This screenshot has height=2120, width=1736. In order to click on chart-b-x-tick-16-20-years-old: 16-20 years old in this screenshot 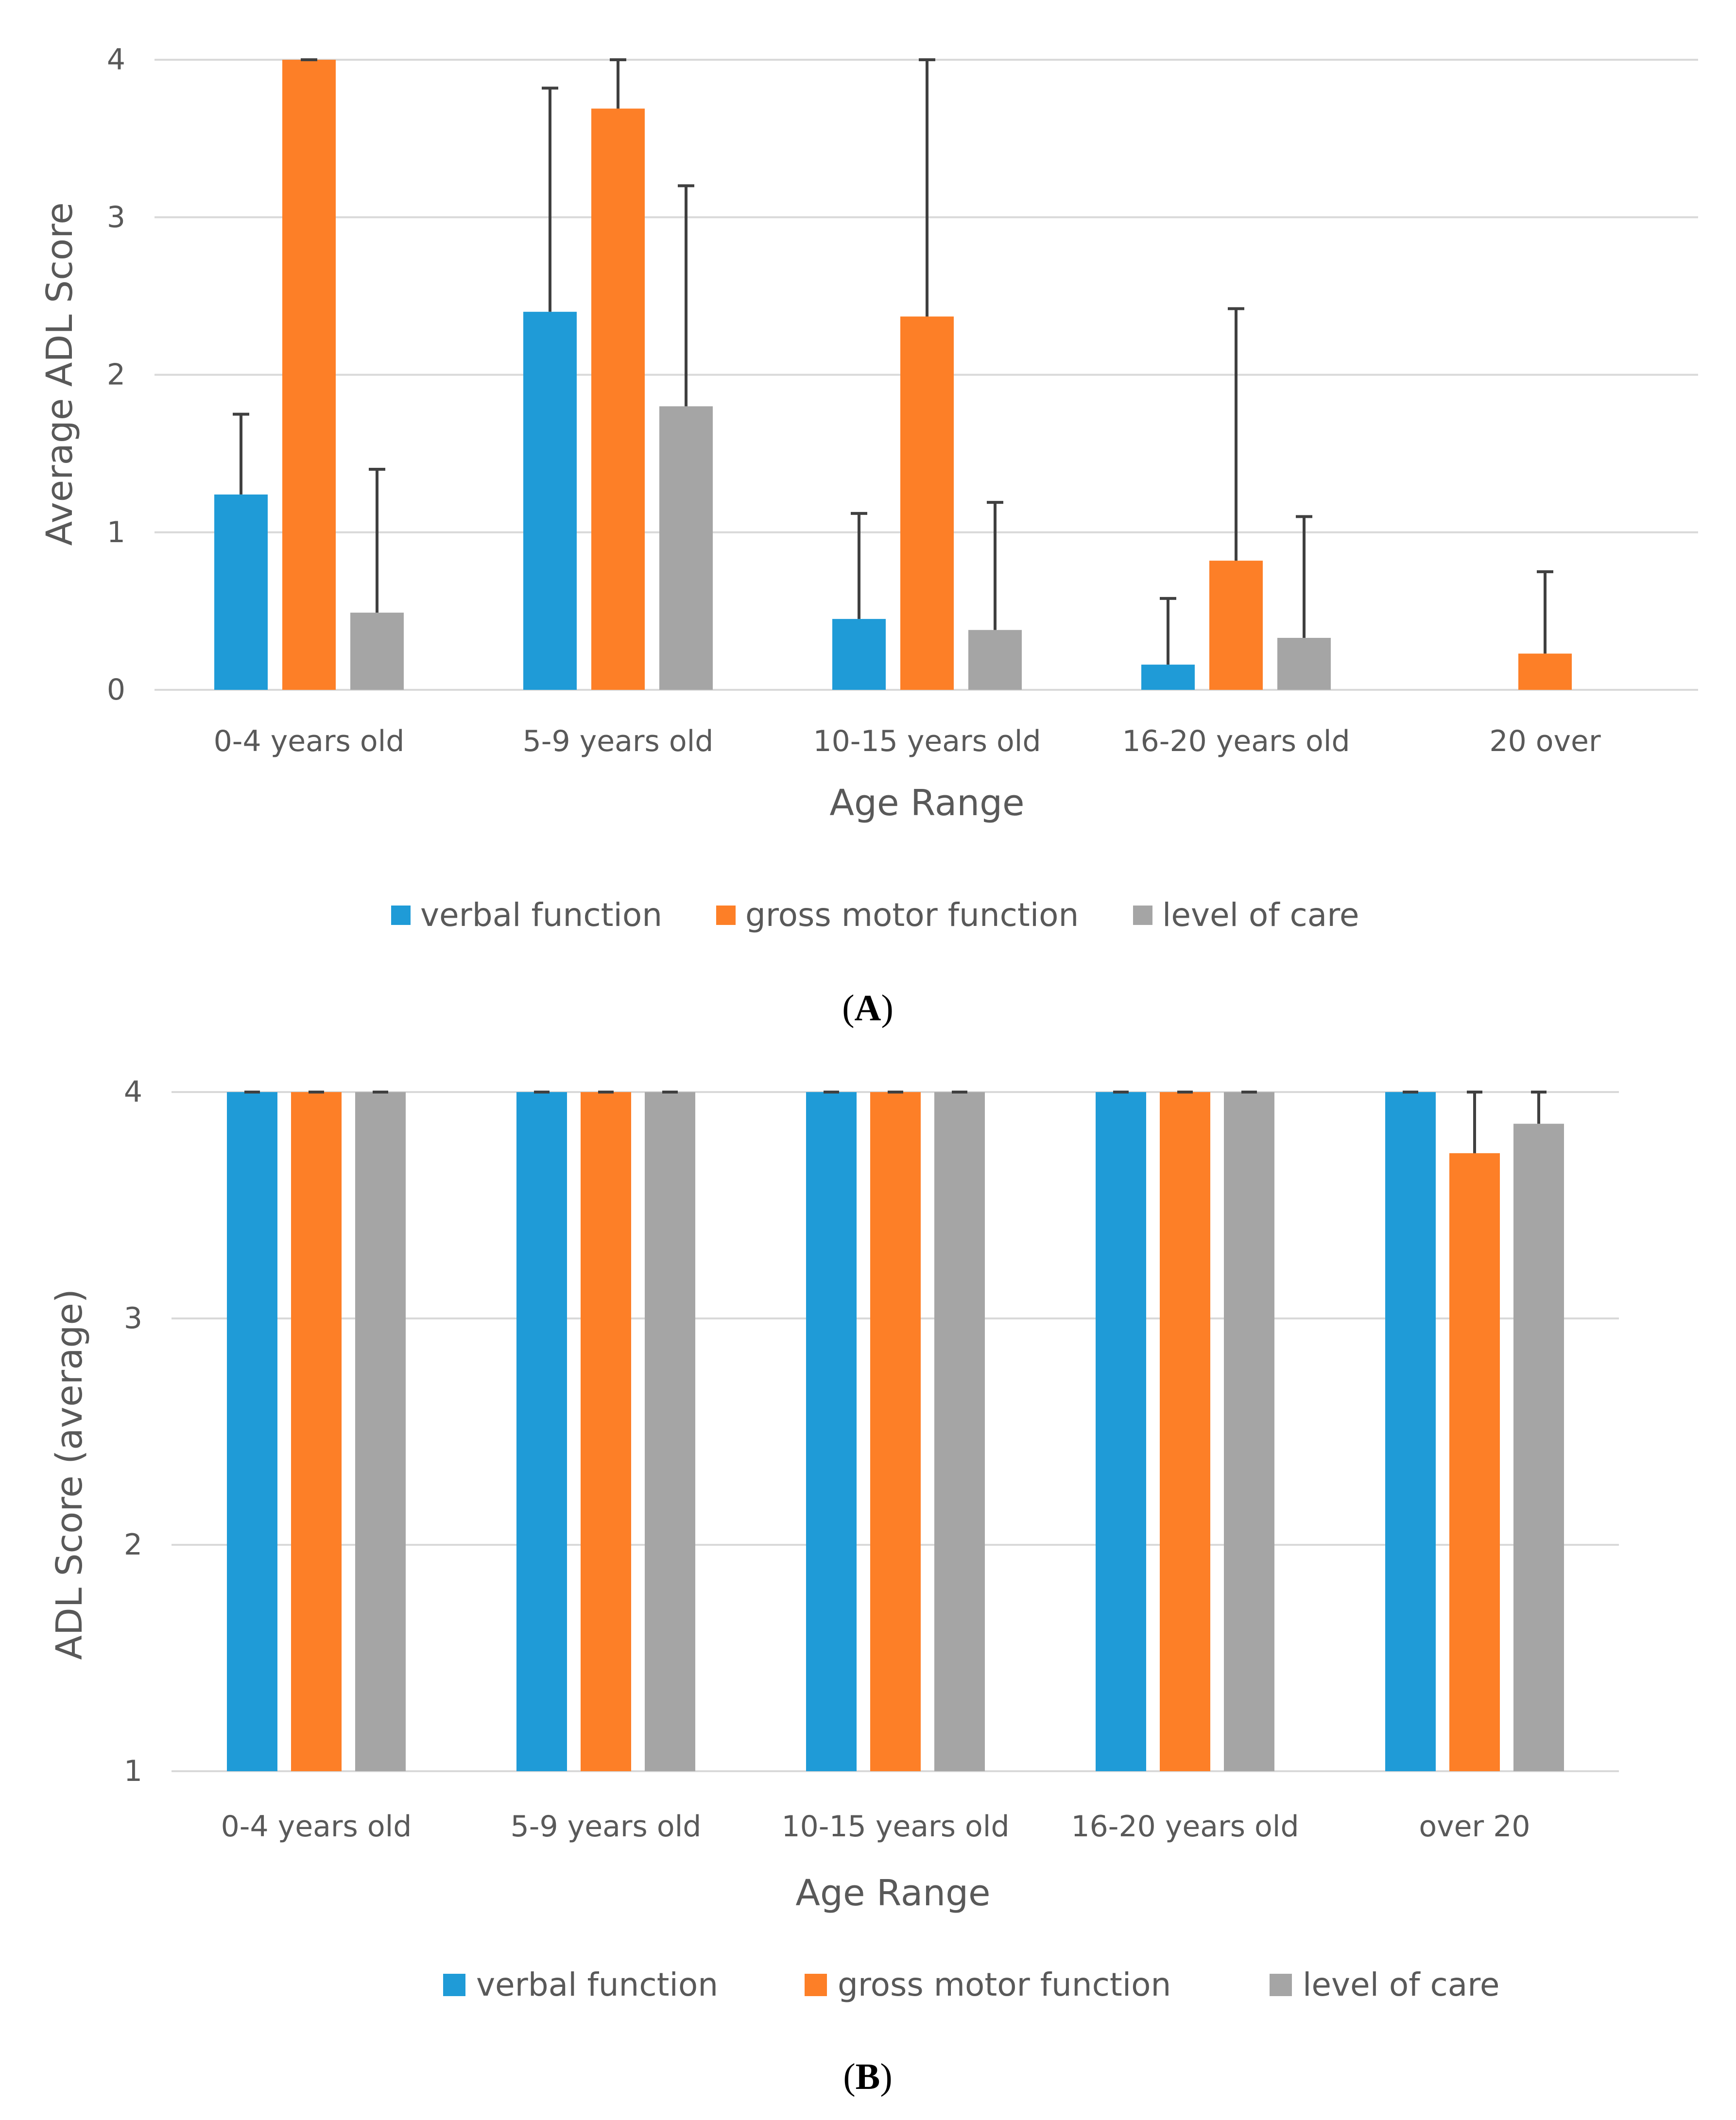, I will do `click(1185, 1827)`.